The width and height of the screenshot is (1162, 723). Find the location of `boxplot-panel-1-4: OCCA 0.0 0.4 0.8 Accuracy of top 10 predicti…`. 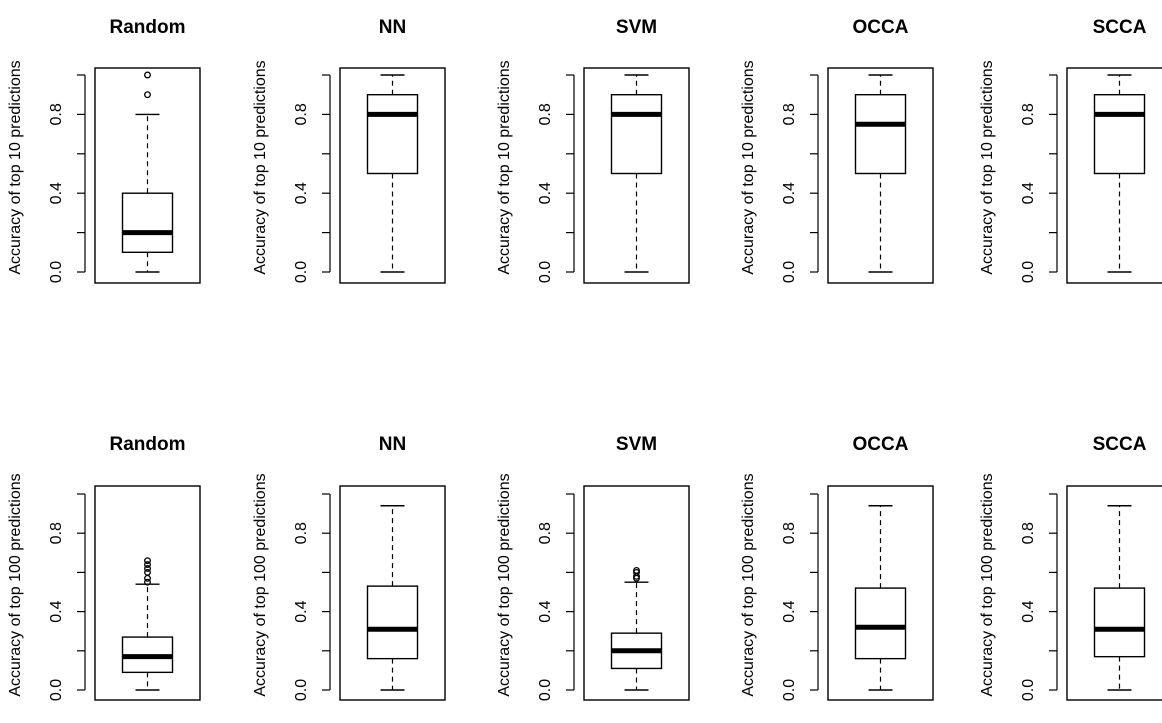

boxplot-panel-1-4: OCCA 0.0 0.4 0.8 Accuracy of top 10 predicti… is located at coordinates (837, 150).